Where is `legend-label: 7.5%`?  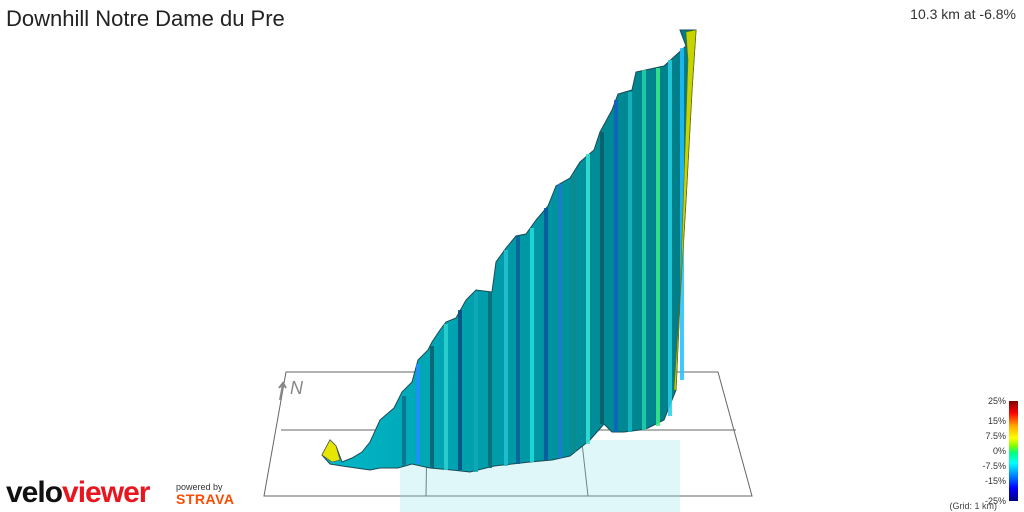
legend-label: 7.5% is located at coordinates (995, 436).